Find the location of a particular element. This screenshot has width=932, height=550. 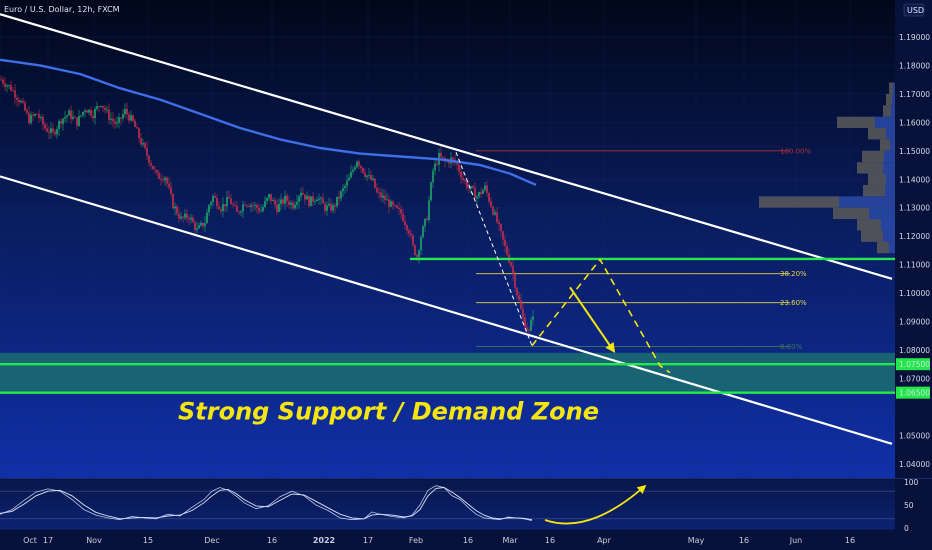

time-axis-background is located at coordinates (466, 540).